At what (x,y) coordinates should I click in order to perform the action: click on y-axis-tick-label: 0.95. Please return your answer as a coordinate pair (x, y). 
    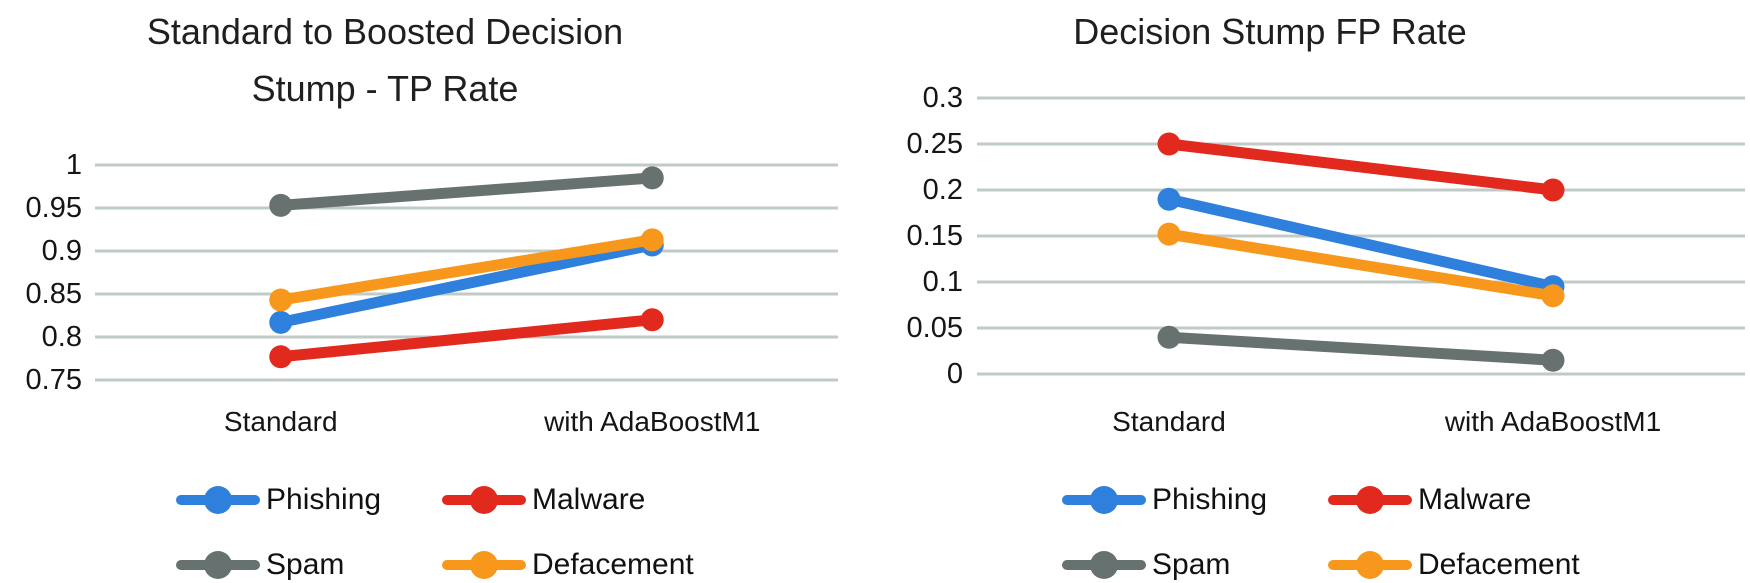
    Looking at the image, I should click on (53, 208).